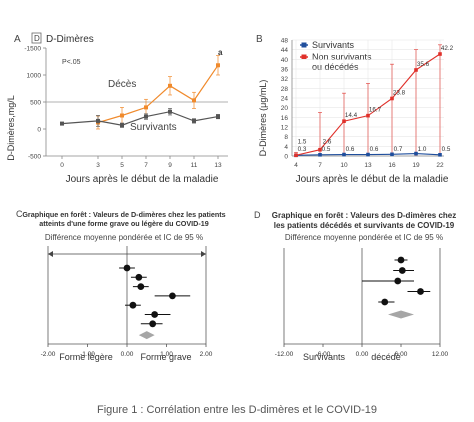 This screenshot has width=474, height=422. I want to click on panel-b-non-survivants-label: 16.7, so click(375, 110).